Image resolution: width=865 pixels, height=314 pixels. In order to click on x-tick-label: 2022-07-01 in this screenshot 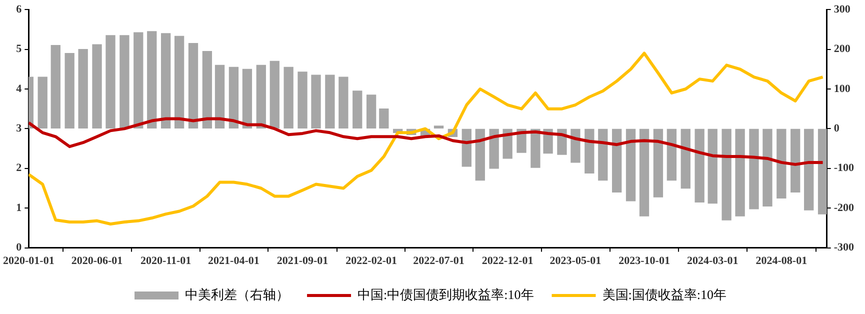, I will do `click(438, 261)`.